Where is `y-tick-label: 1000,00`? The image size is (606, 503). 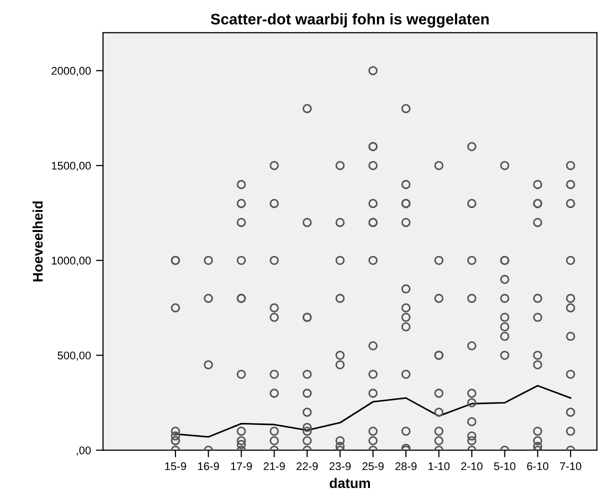
y-tick-label: 1000,00 is located at coordinates (71, 261).